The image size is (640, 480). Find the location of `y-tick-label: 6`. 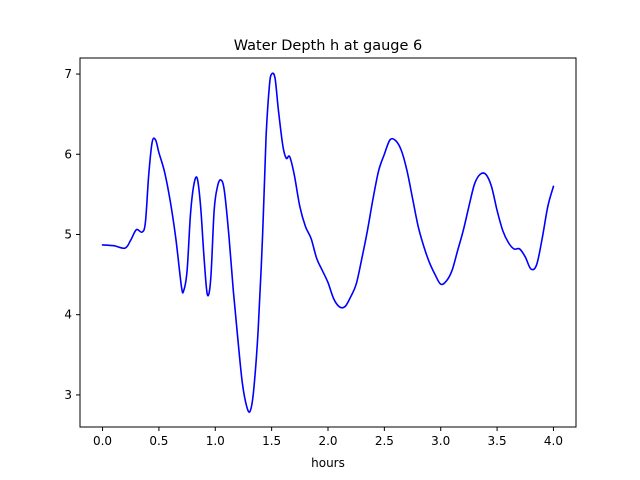

y-tick-label: 6 is located at coordinates (68, 154).